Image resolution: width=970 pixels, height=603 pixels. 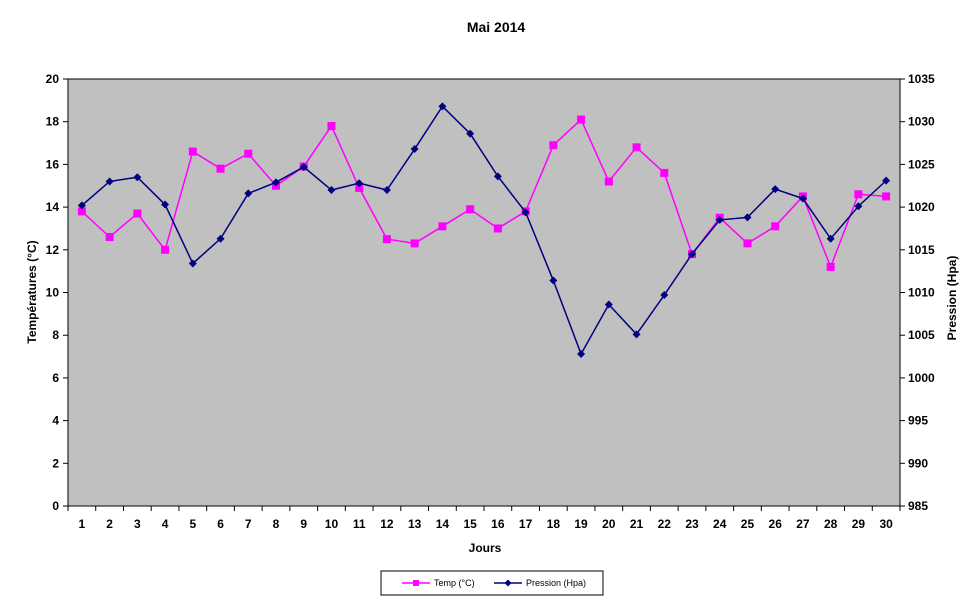 I want to click on x-tick-label: 22, so click(x=665, y=524).